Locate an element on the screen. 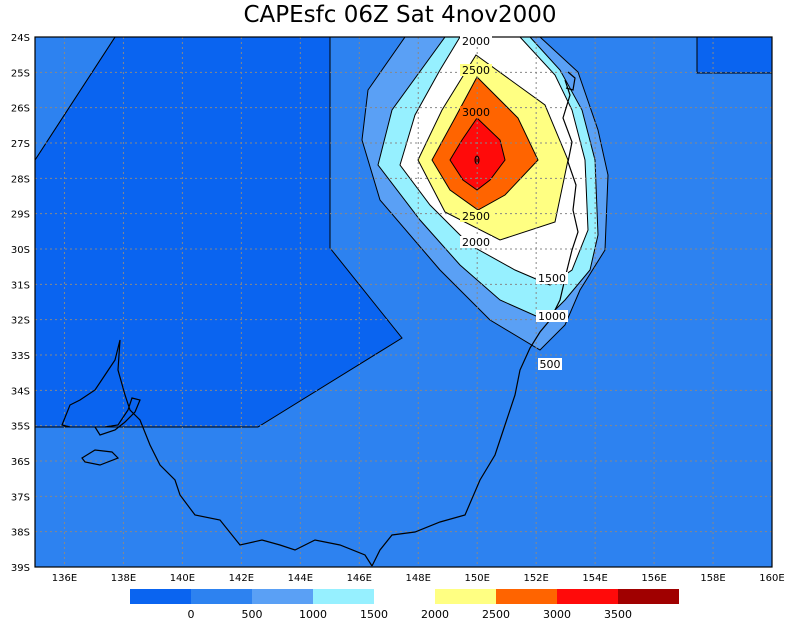 This screenshot has height=630, width=800. contour-label-2500-bottom: 2500 is located at coordinates (476, 216).